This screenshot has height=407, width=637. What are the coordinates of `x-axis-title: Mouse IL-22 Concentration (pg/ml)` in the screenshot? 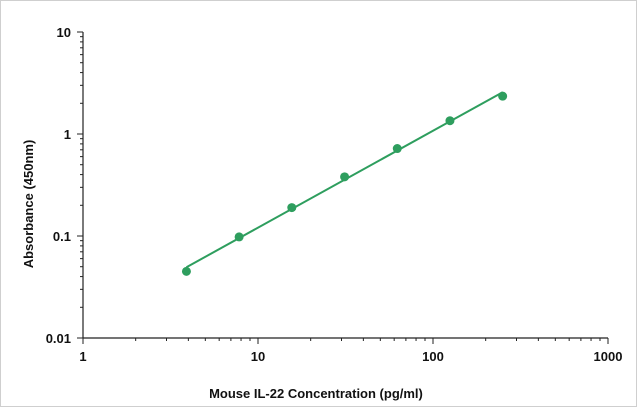 It's located at (316, 393).